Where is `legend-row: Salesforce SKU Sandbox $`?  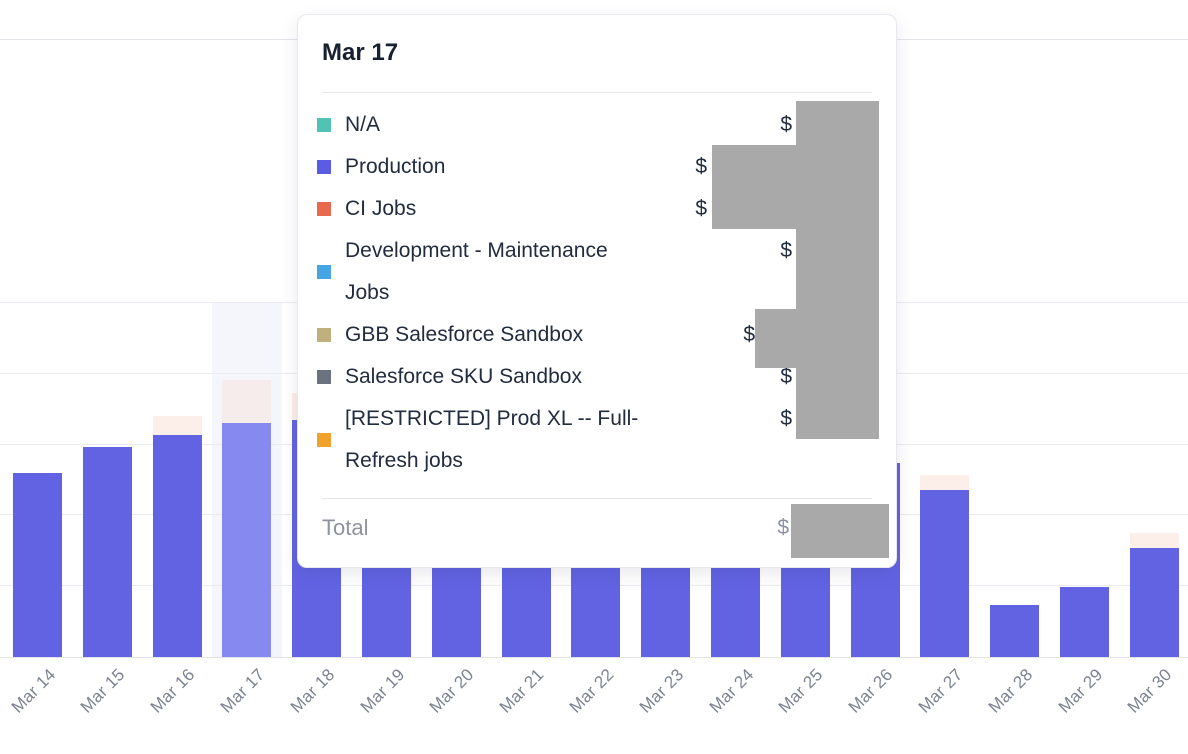
legend-row: Salesforce SKU Sandbox $ is located at coordinates (597, 377).